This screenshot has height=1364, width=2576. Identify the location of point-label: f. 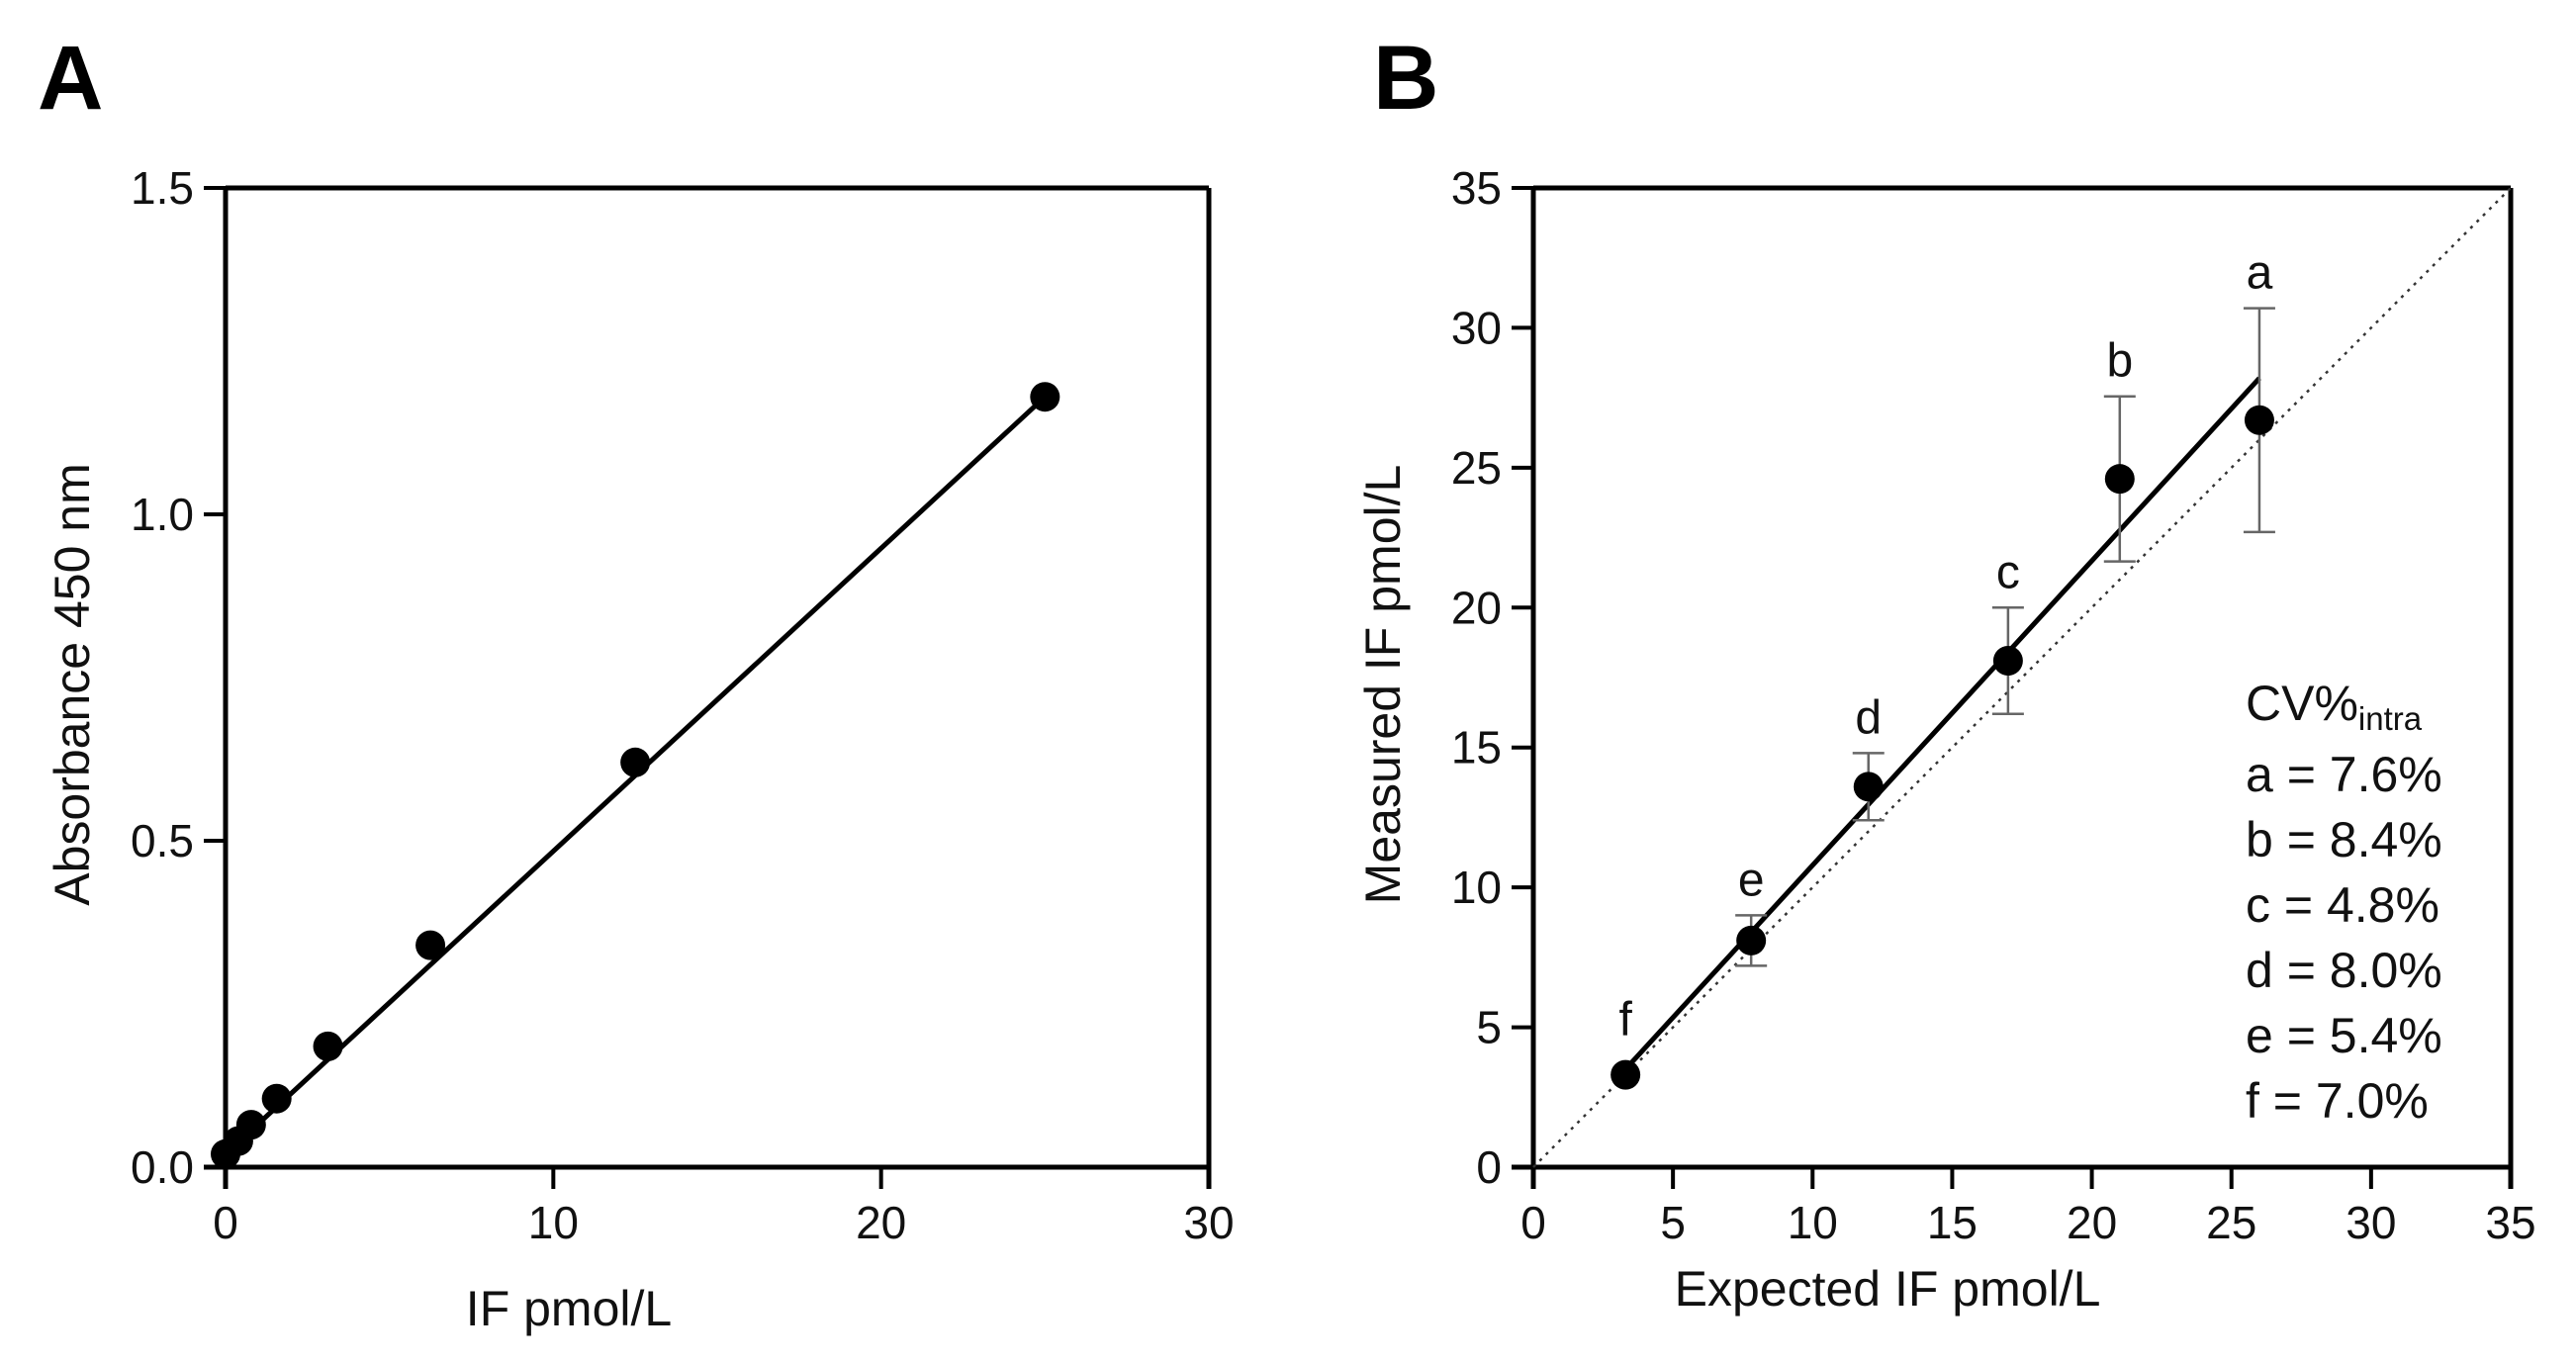
(1625, 1020).